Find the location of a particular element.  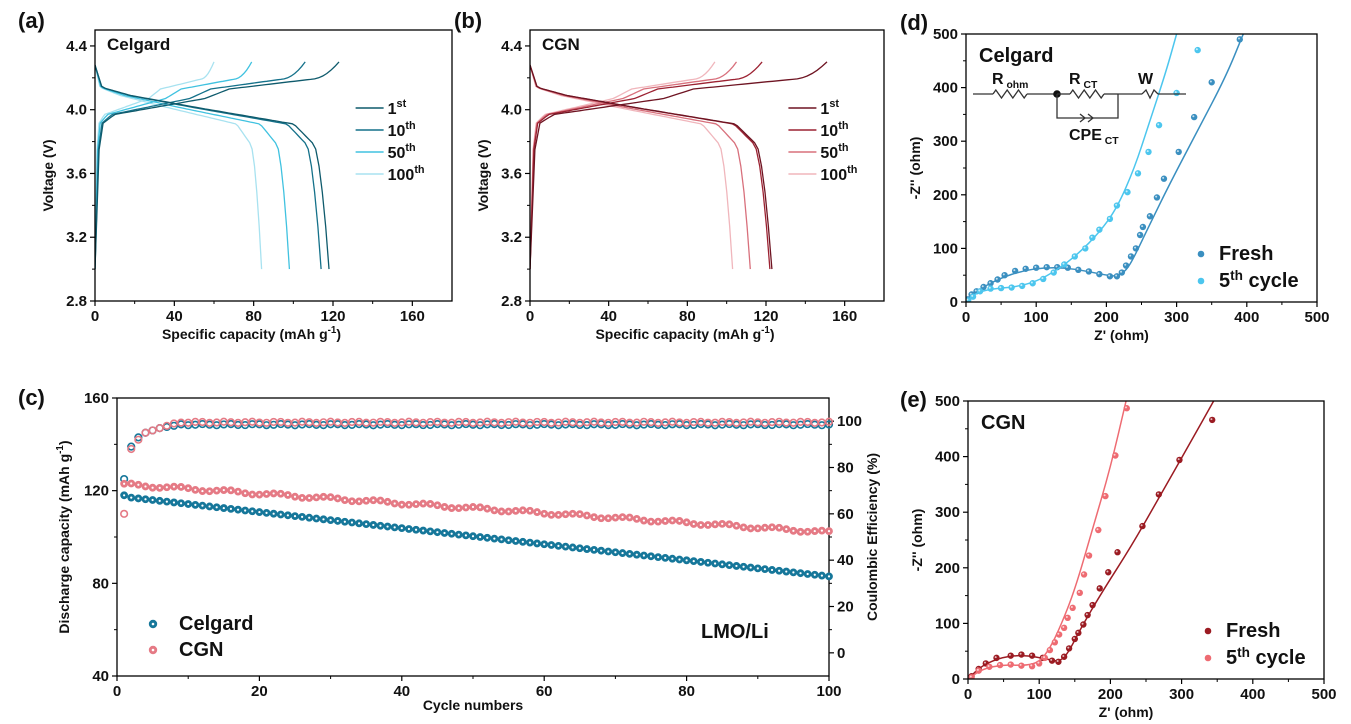

panel-label: (b) is located at coordinates (468, 20).